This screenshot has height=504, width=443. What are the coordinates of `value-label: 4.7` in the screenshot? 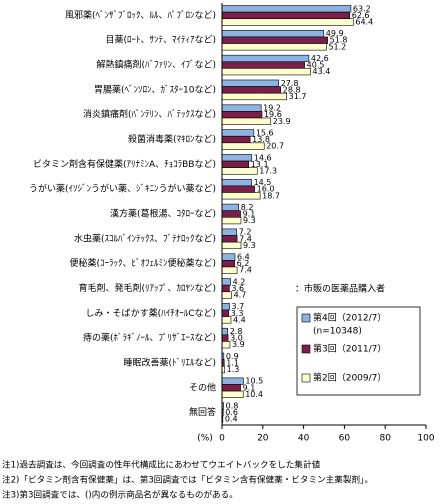 It's located at (240, 295).